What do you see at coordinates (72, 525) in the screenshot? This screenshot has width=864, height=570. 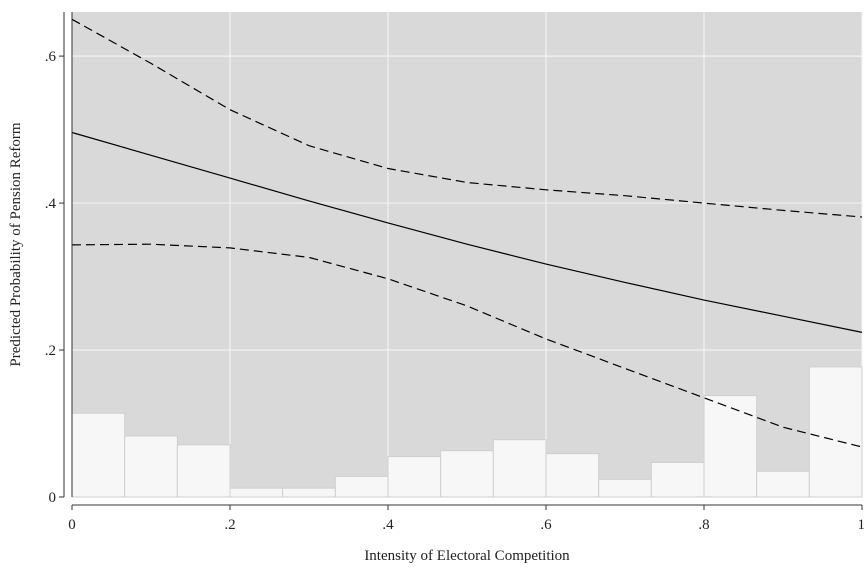 I see `x-tick-label: 0` at bounding box center [72, 525].